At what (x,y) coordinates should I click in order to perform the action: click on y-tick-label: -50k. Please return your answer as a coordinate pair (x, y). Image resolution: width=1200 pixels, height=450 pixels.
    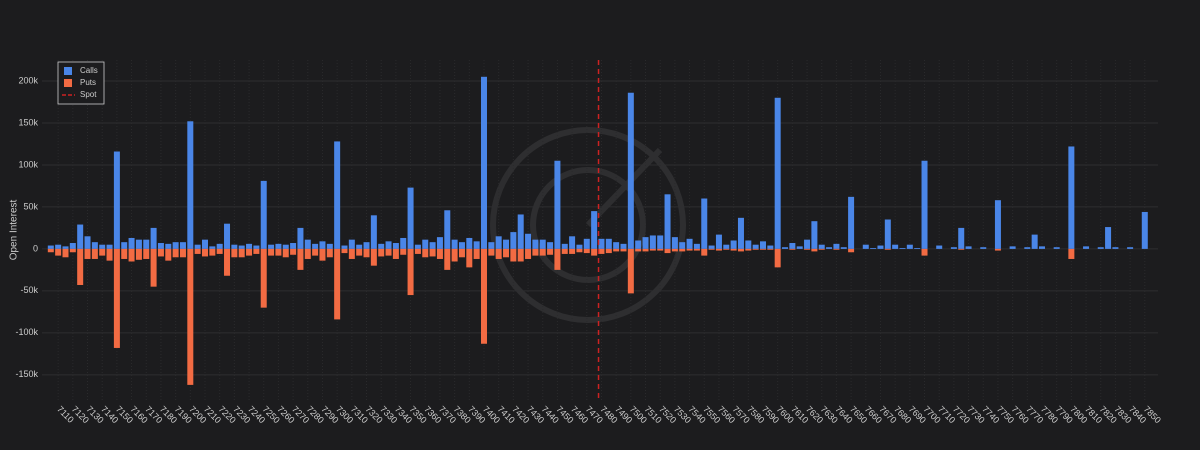
    Looking at the image, I should click on (29, 290).